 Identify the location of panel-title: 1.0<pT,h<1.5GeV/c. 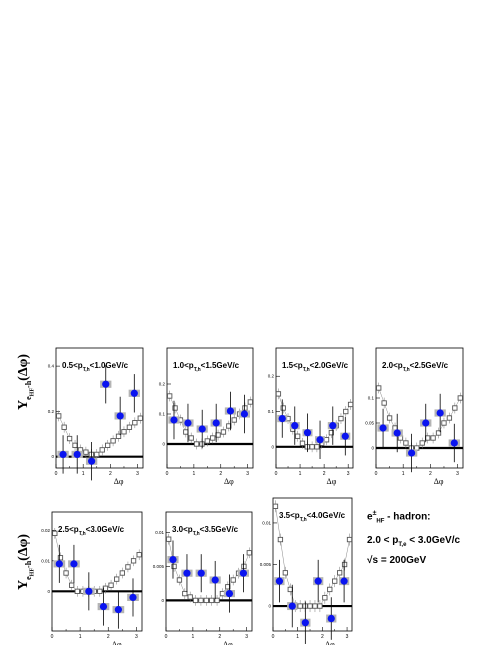
(206, 367).